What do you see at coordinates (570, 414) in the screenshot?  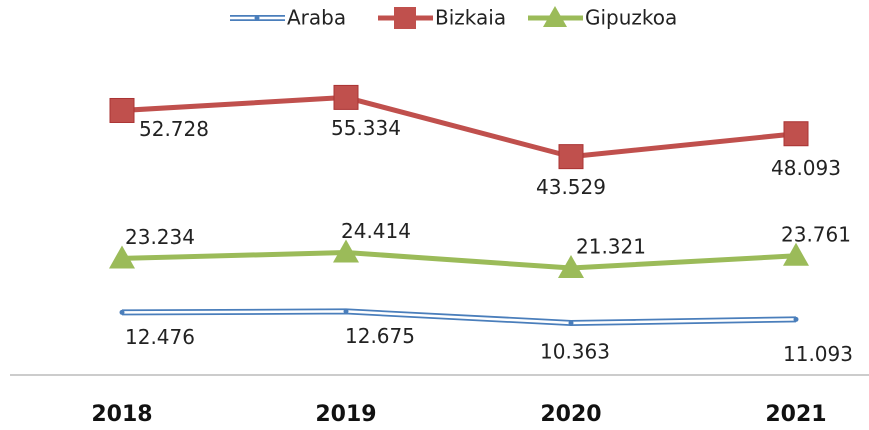 I see `x-tick-label: 2020` at bounding box center [570, 414].